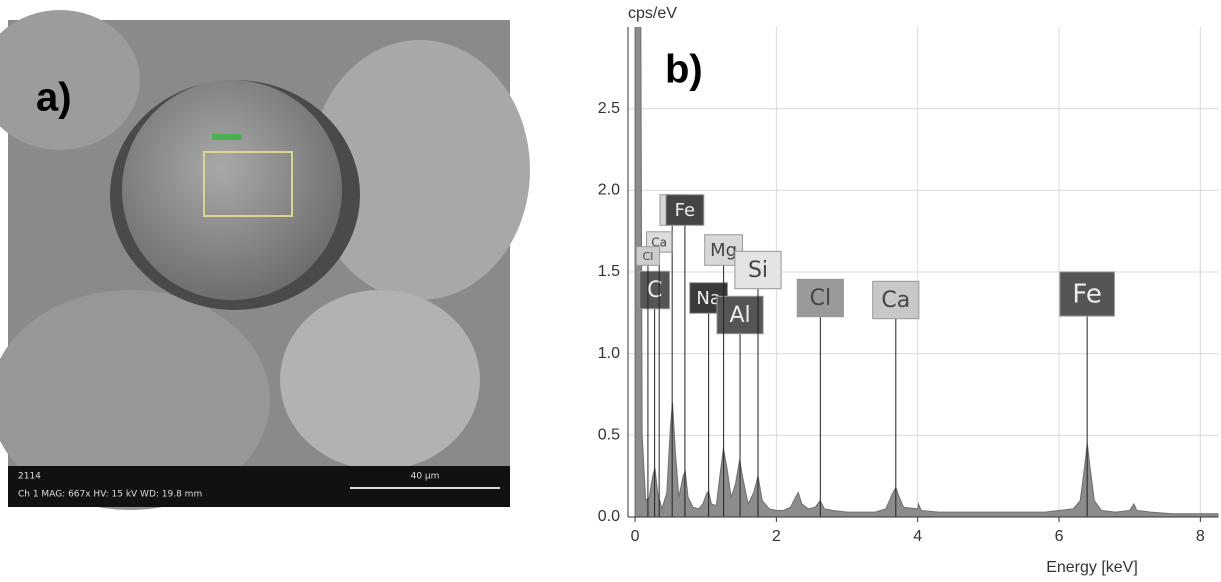 The image size is (1221, 582). What do you see at coordinates (609, 353) in the screenshot?
I see `y-tick-label: 1.0` at bounding box center [609, 353].